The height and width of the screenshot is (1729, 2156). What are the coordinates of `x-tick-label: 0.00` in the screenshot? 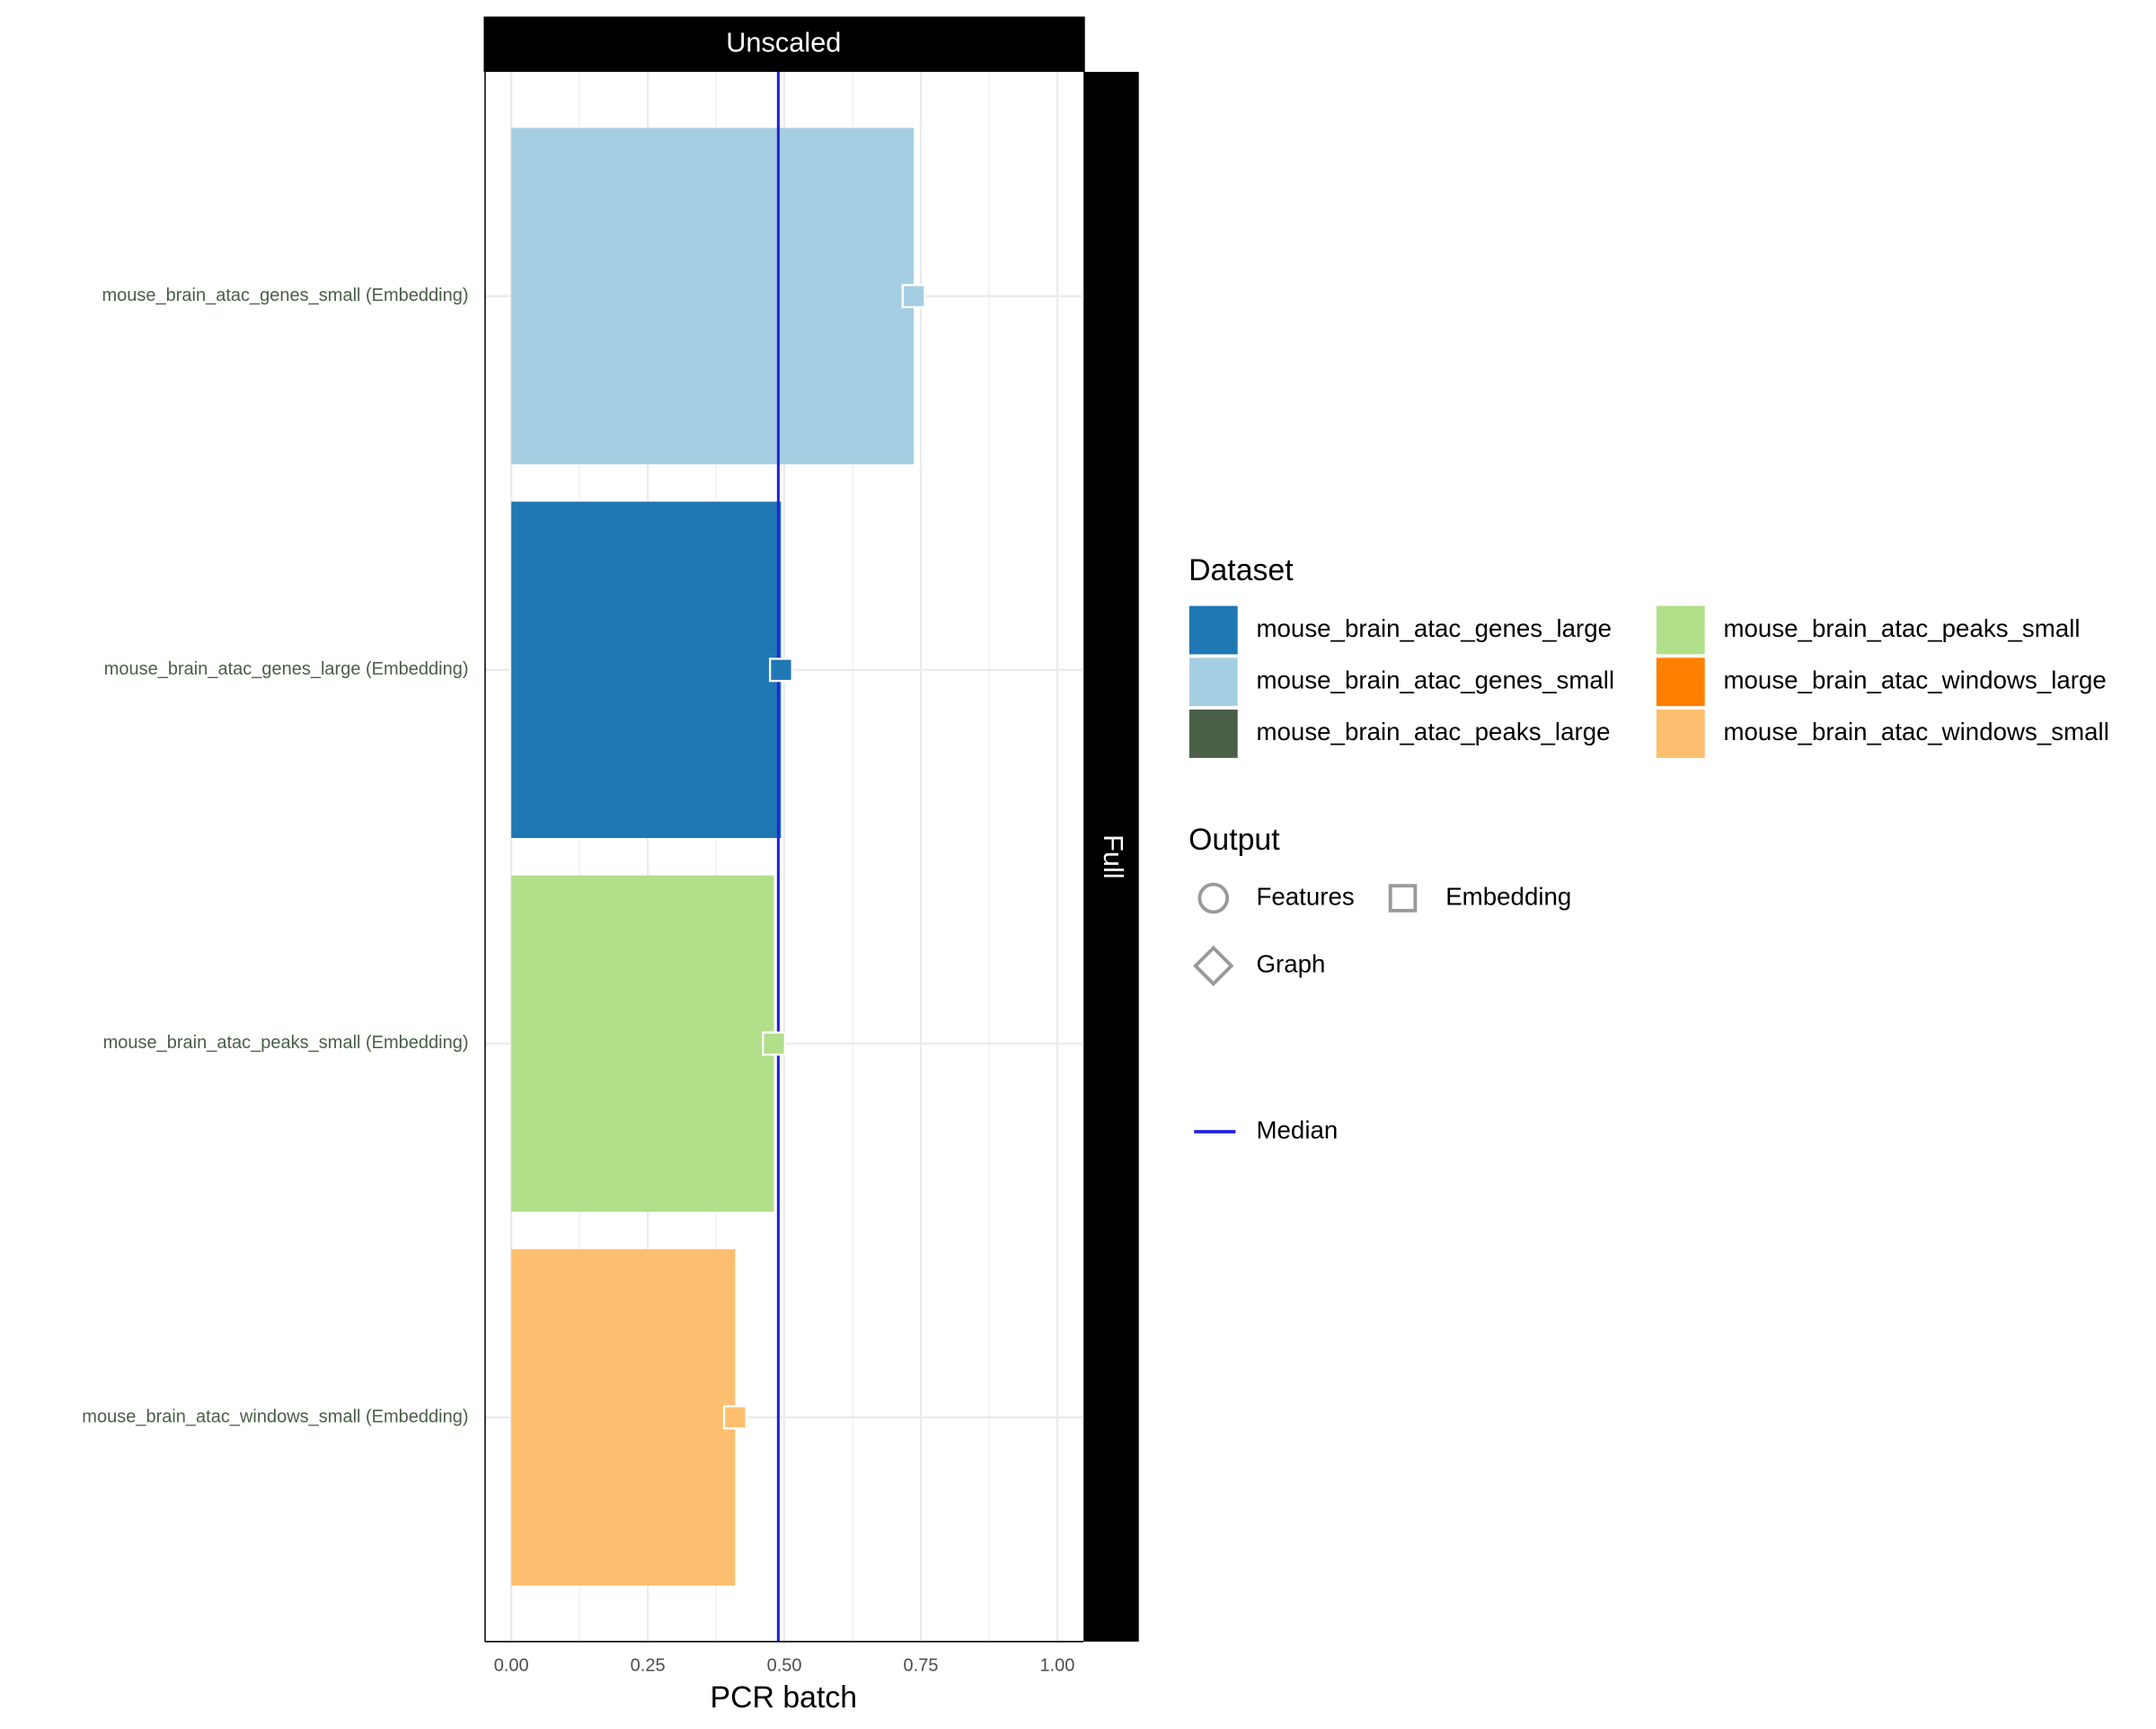 It's located at (511, 1666).